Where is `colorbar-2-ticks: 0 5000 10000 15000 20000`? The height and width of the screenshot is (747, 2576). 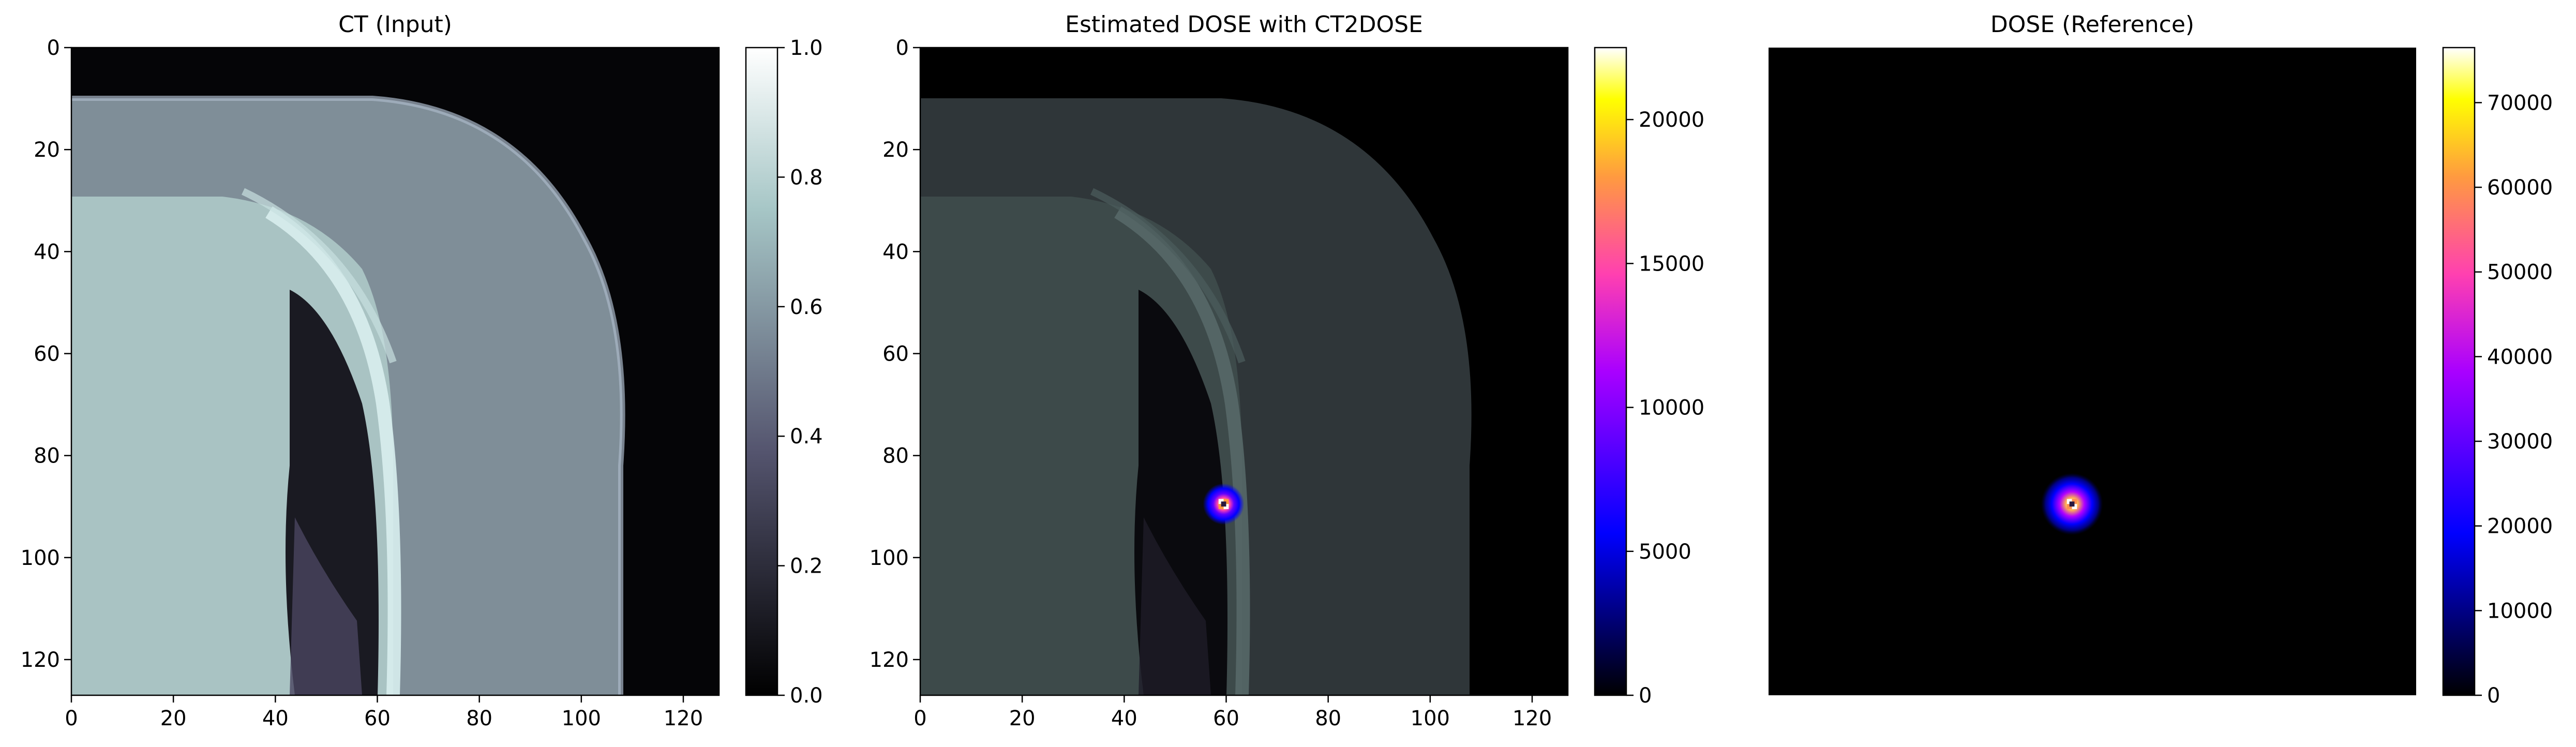
colorbar-2-ticks: 0 5000 10000 15000 20000 is located at coordinates (1665, 408).